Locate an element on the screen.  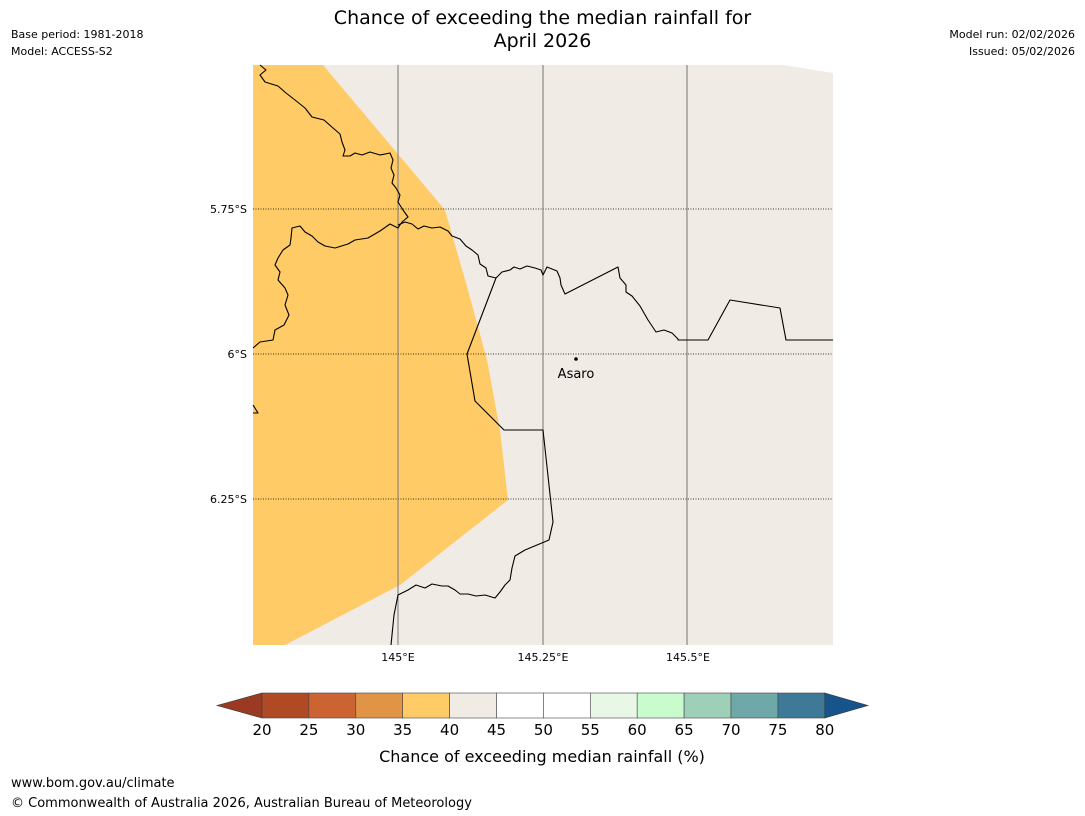
legend-tick-20: 20 is located at coordinates (261, 730).